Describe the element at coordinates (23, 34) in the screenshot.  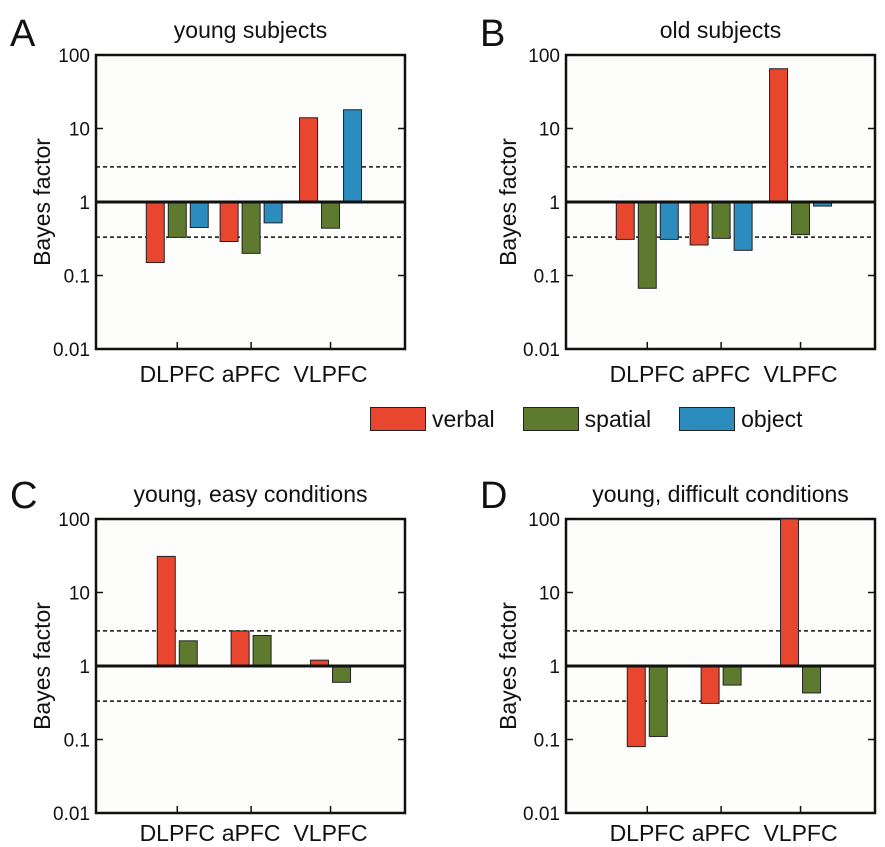
I see `panel-letter: A` at that location.